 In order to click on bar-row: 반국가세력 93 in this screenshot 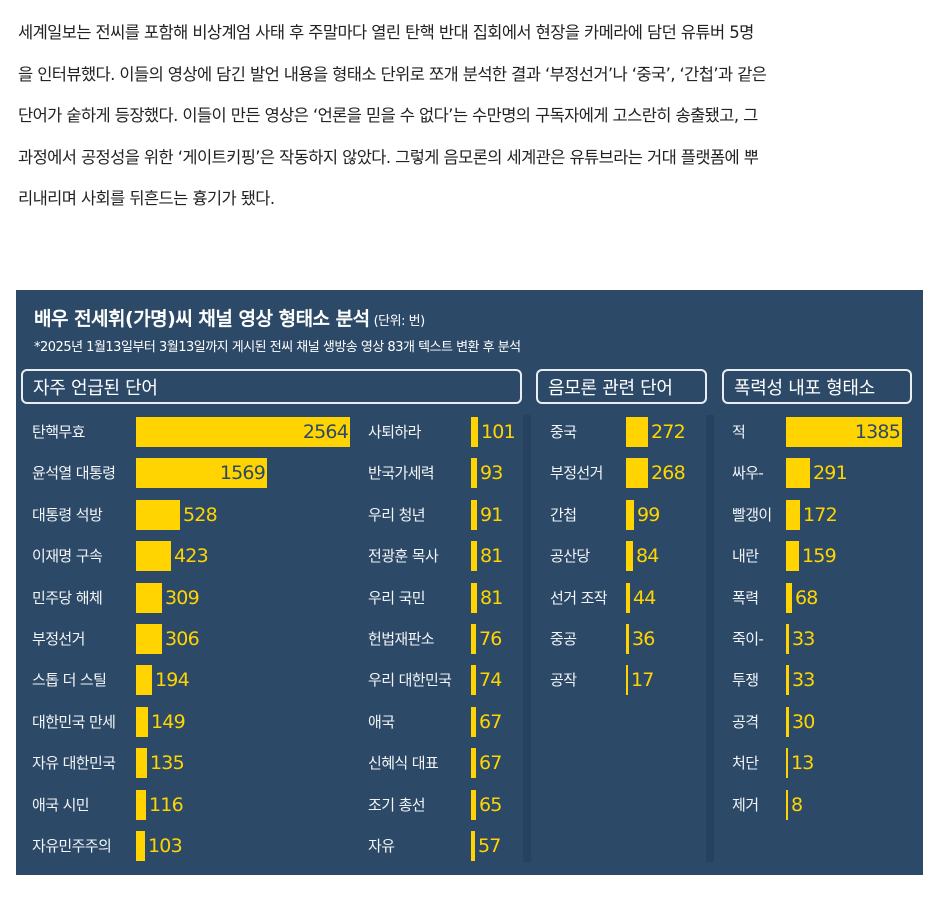, I will do `click(518, 473)`.